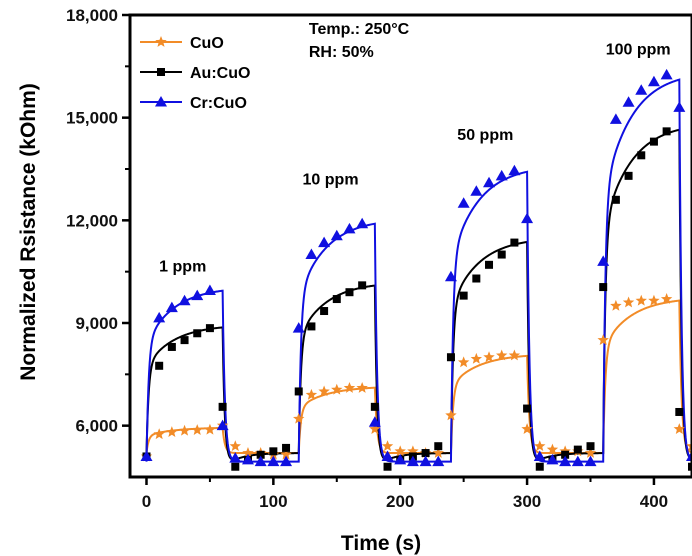 Image resolution: width=692 pixels, height=556 pixels. What do you see at coordinates (359, 29) in the screenshot?
I see `annotation: Temp.: 250°C` at bounding box center [359, 29].